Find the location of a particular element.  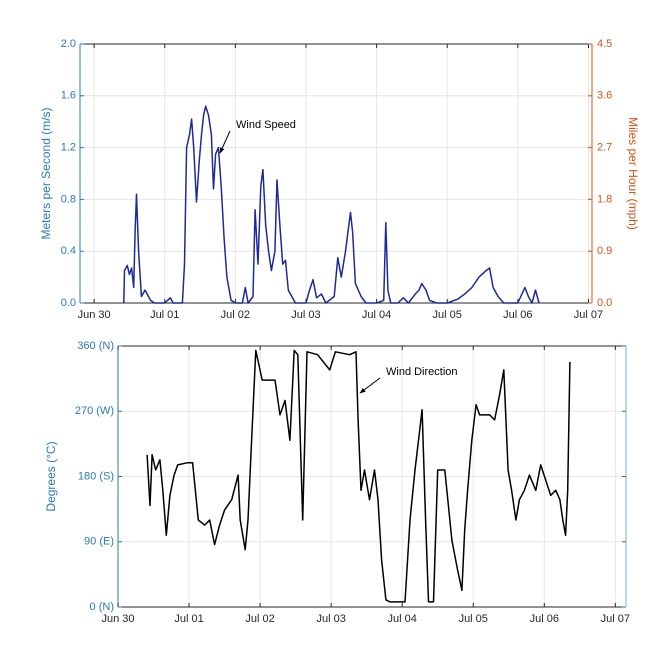

y-tick-label: 0.4 is located at coordinates (68, 251).